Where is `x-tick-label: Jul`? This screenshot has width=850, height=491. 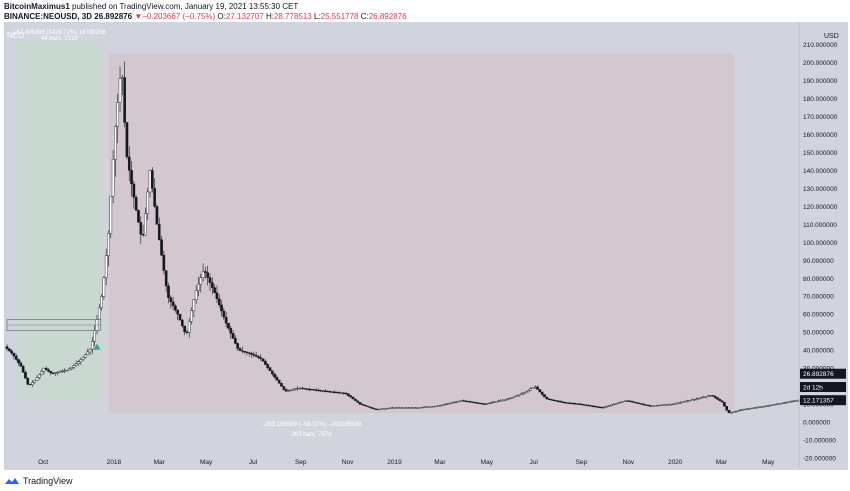
x-tick-label: Jul is located at coordinates (534, 462).